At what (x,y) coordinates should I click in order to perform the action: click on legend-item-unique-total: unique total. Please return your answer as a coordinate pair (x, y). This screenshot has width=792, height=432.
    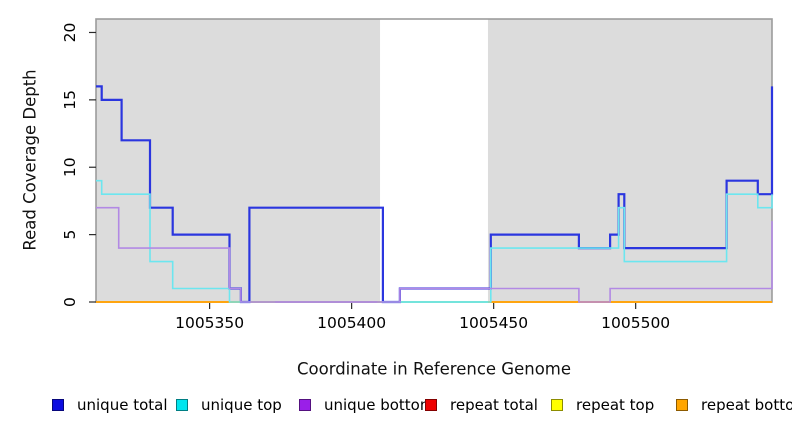
    Looking at the image, I should click on (110, 405).